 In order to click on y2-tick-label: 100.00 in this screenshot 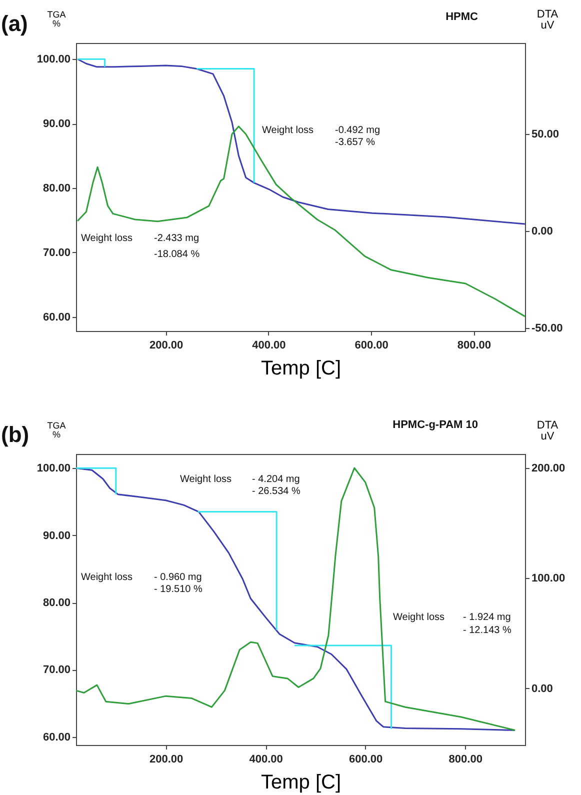, I will do `click(549, 578)`.